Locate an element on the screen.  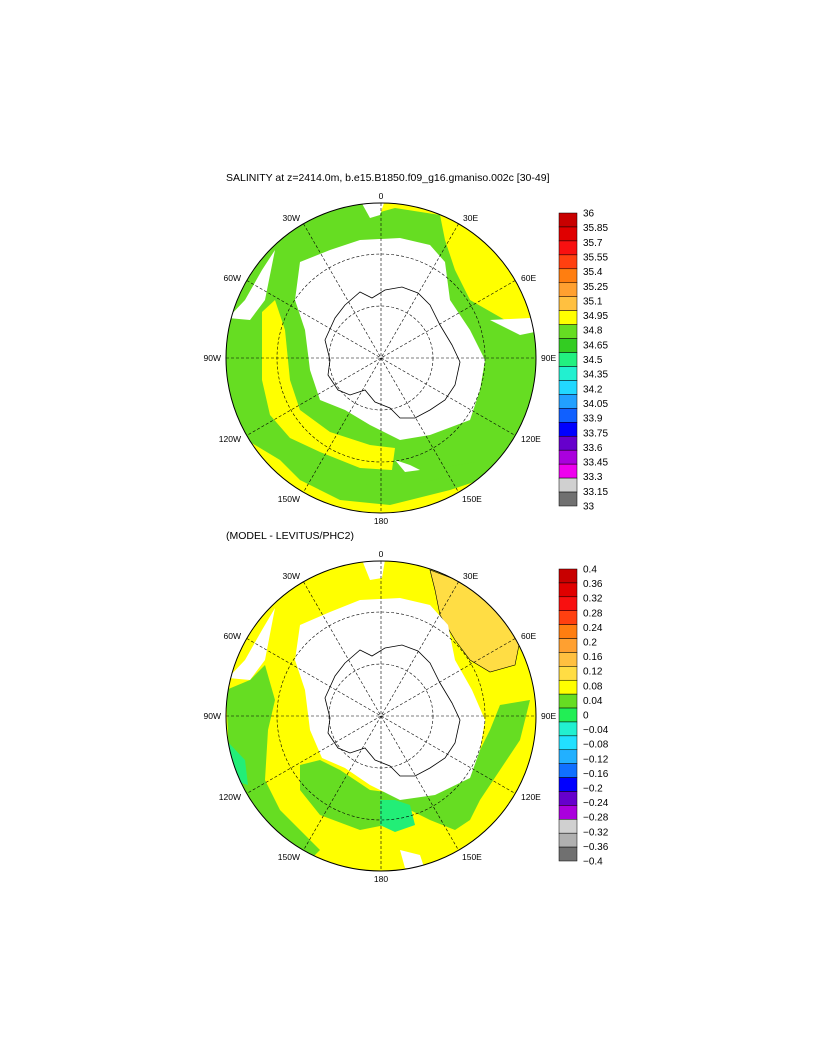
bottom-lon-label: 30W is located at coordinates (291, 576).